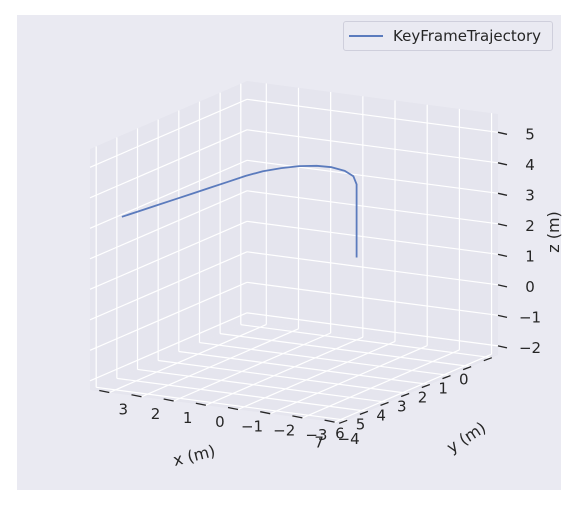 This screenshot has width=578, height=505. Describe the element at coordinates (443, 389) in the screenshot. I see `x-tick-label: 1` at that location.